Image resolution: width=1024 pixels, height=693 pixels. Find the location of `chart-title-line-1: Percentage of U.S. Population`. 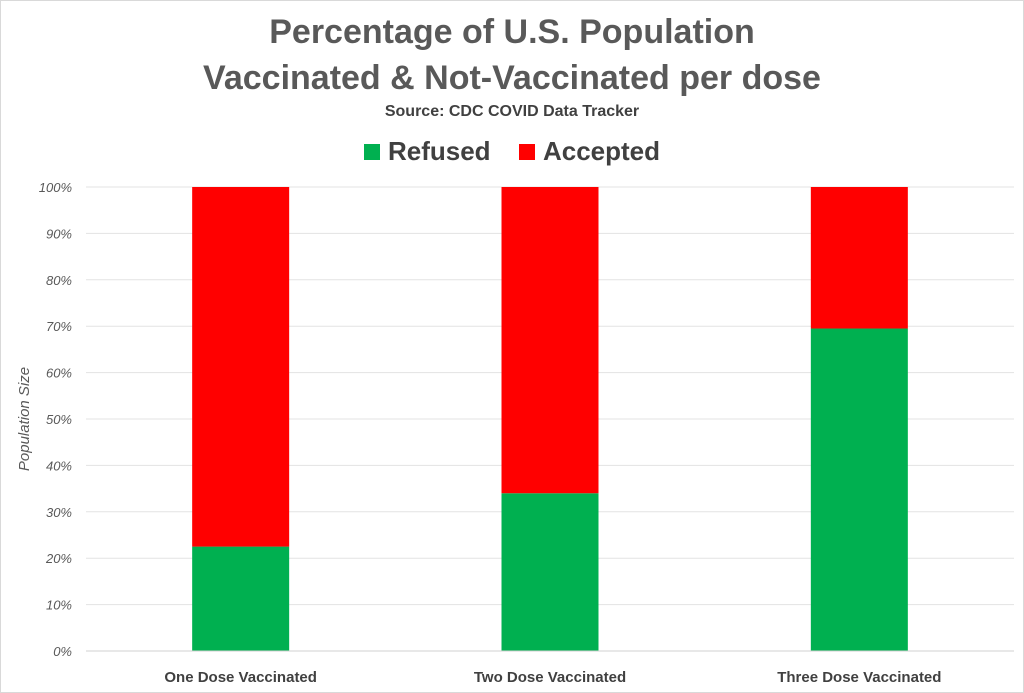

chart-title-line-1: Percentage of U.S. Population is located at coordinates (512, 32).